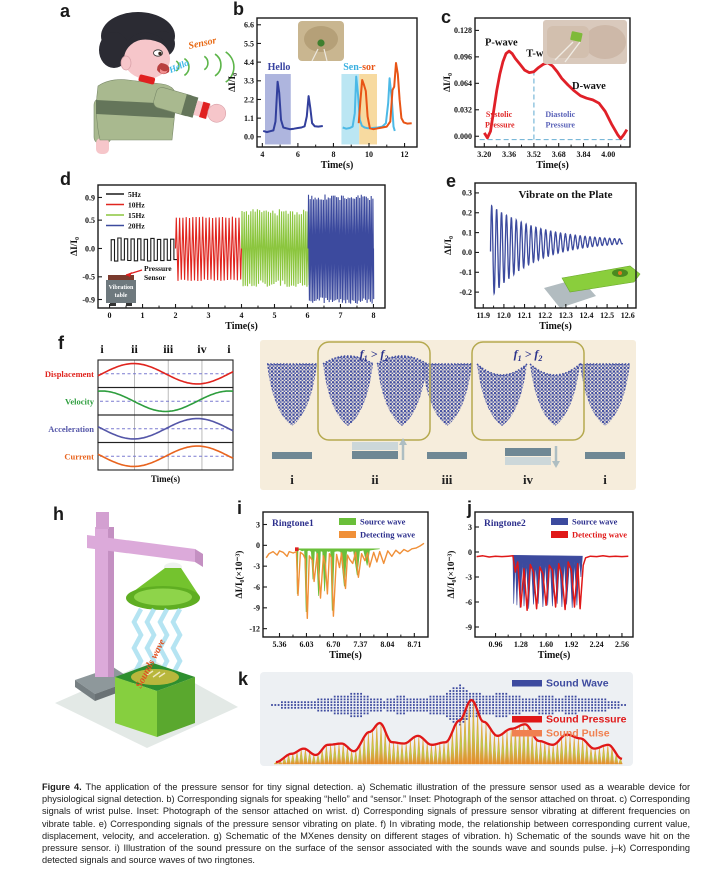  I want to click on fill-source-wave, so click(338, 580).